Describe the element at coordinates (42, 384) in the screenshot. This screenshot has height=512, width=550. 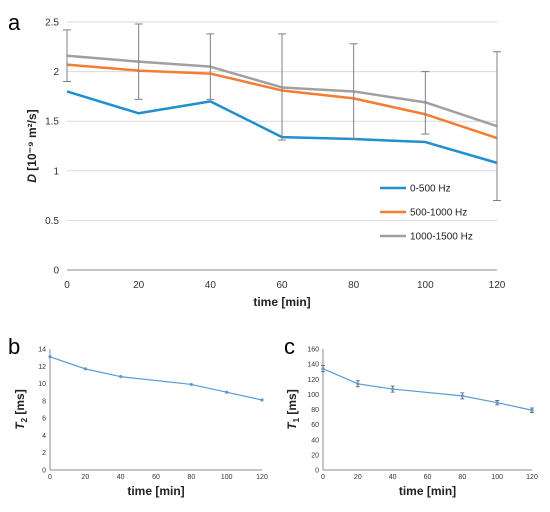
I see `y-tick-label: 10` at that location.